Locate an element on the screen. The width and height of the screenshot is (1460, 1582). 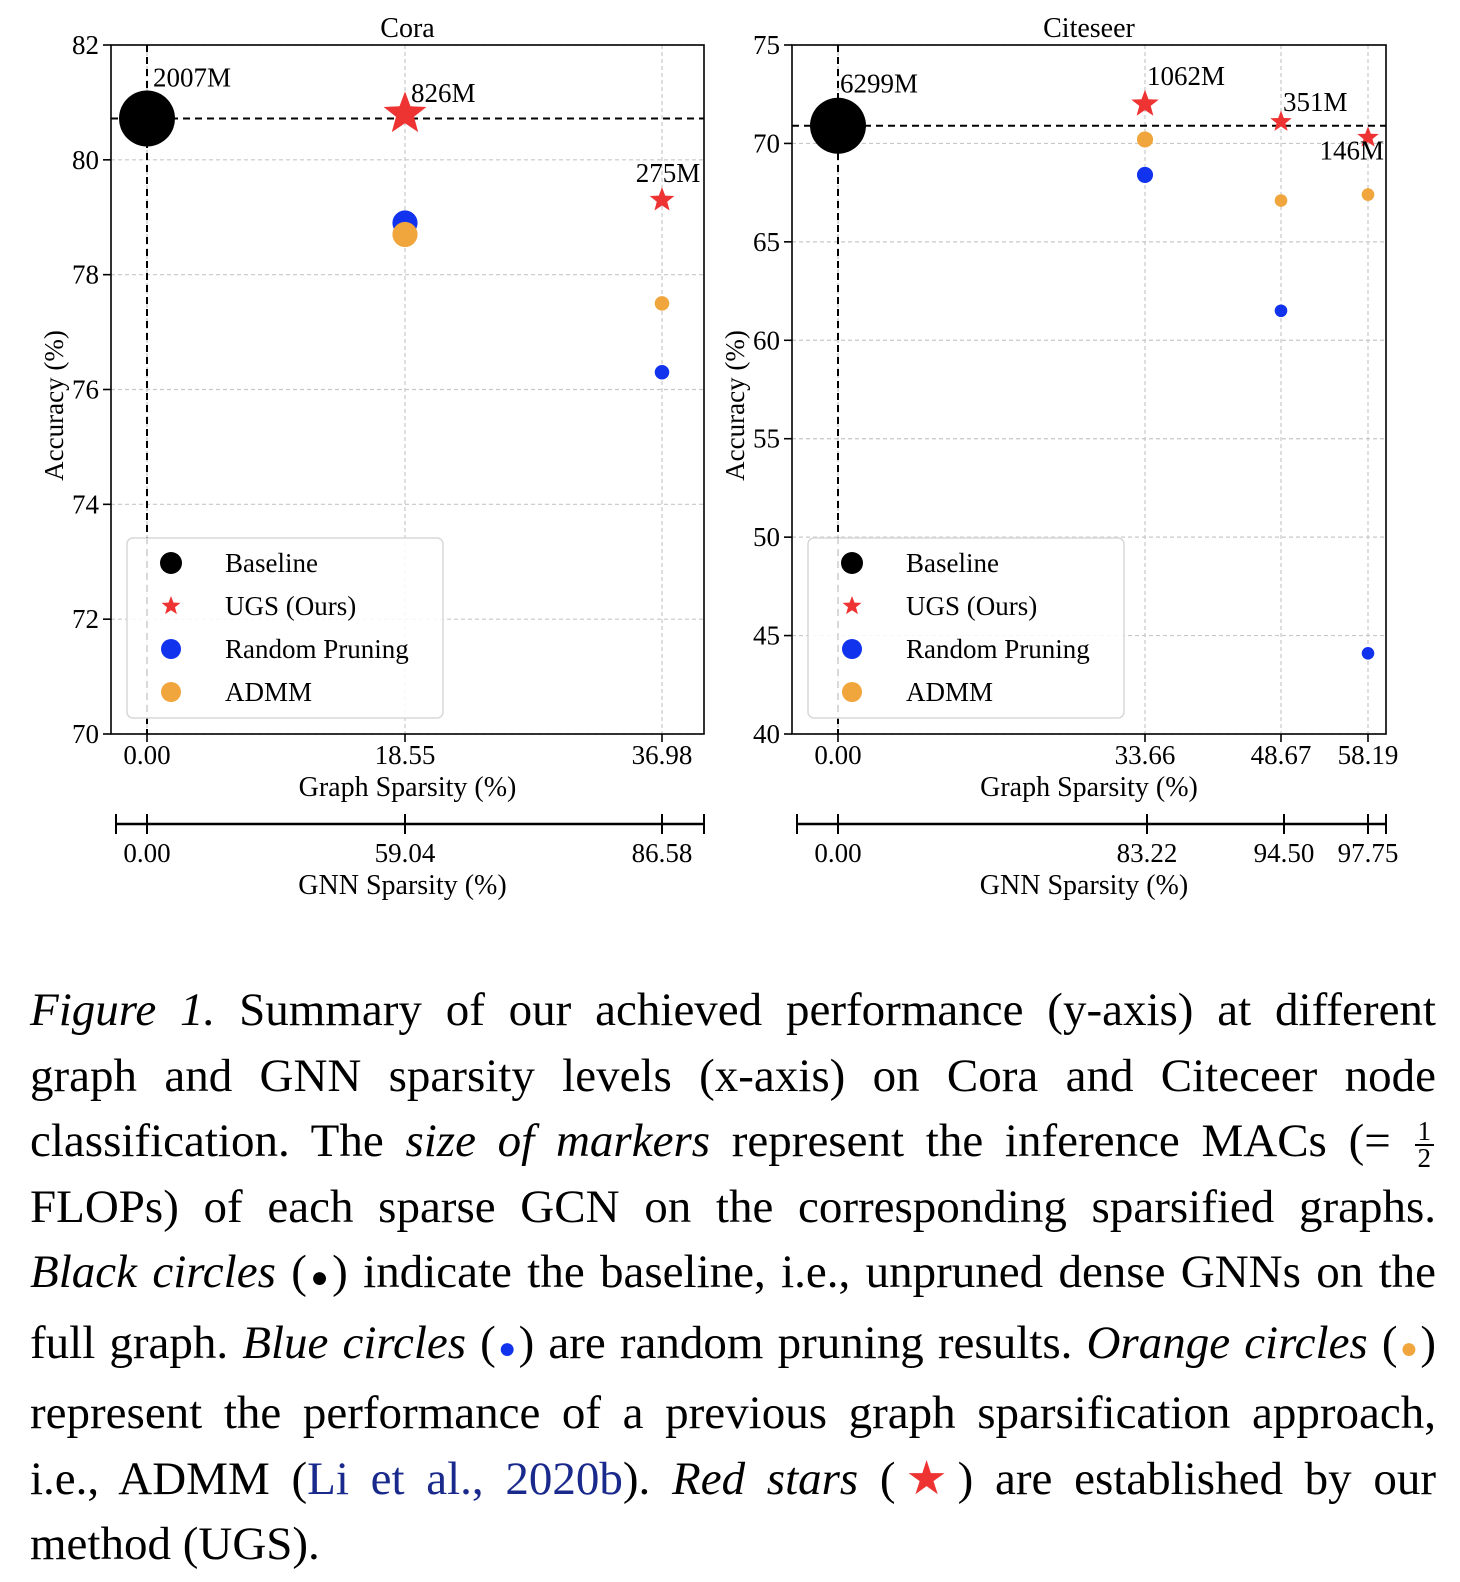
y-tick-label: 40 is located at coordinates (766, 734).